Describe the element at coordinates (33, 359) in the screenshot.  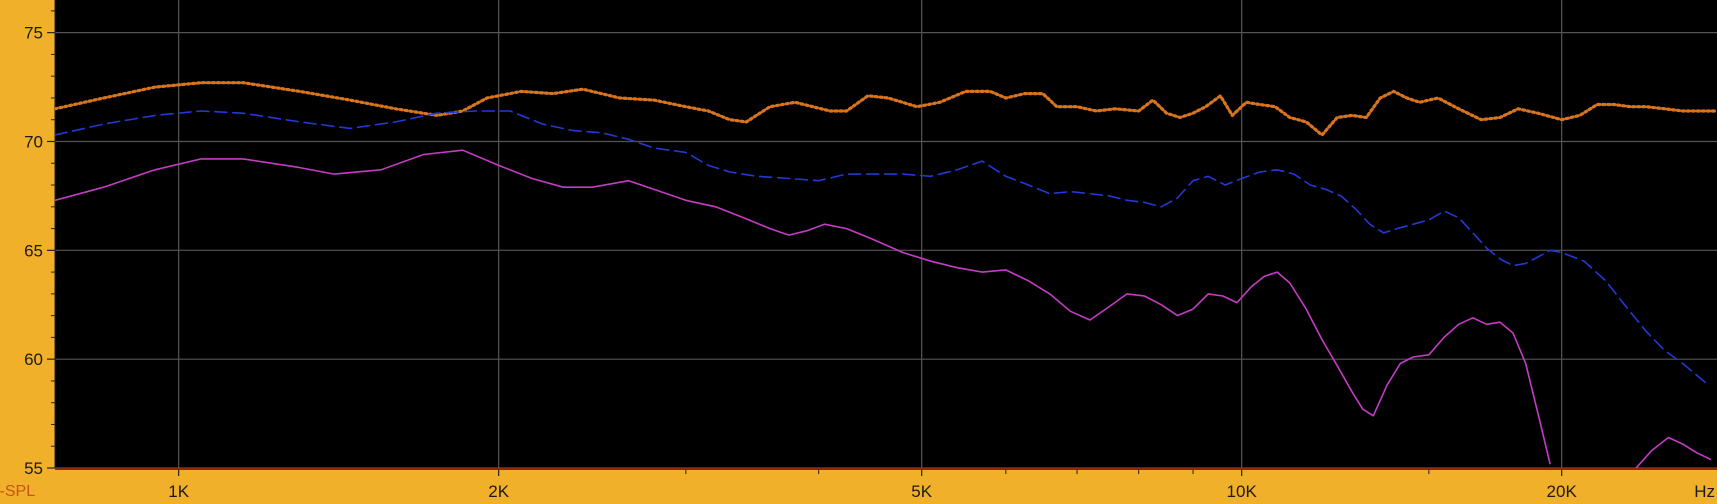
I see `y-tick-label-60: 60` at that location.